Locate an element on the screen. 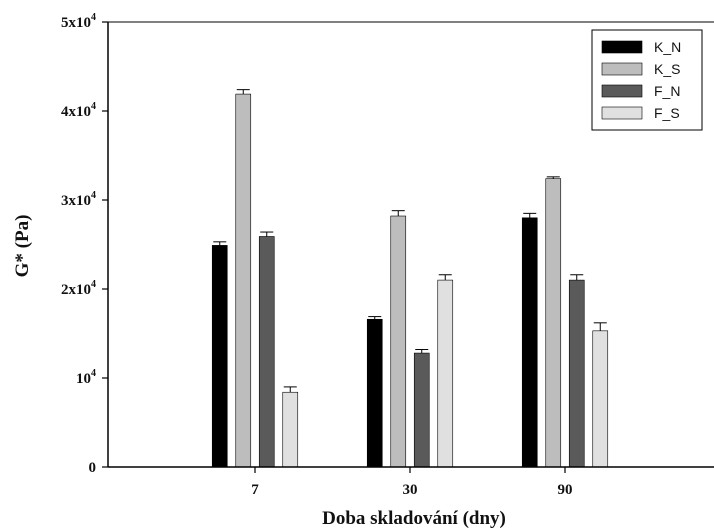 The width and height of the screenshot is (714, 531). legend-label-k-n: K_N is located at coordinates (667, 47).